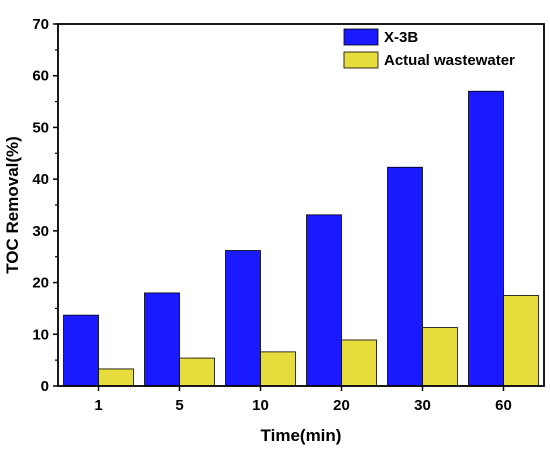  I want to click on legend-label: Actual wastewater, so click(449, 60).